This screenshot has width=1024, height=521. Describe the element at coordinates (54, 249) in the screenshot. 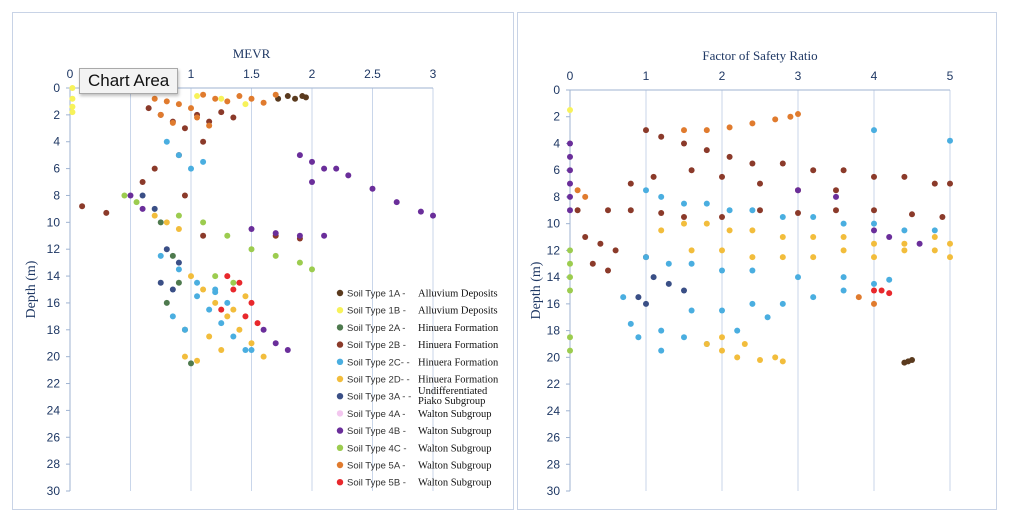

I see `y-tick-label: 12` at that location.